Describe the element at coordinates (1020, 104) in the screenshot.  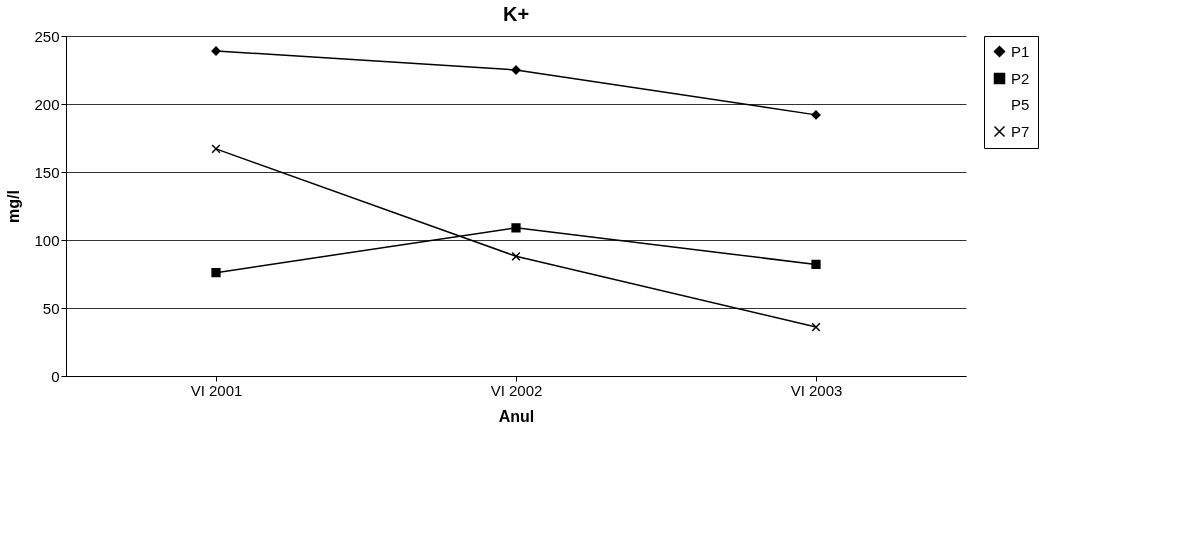
I see `legend-label: P5` at that location.